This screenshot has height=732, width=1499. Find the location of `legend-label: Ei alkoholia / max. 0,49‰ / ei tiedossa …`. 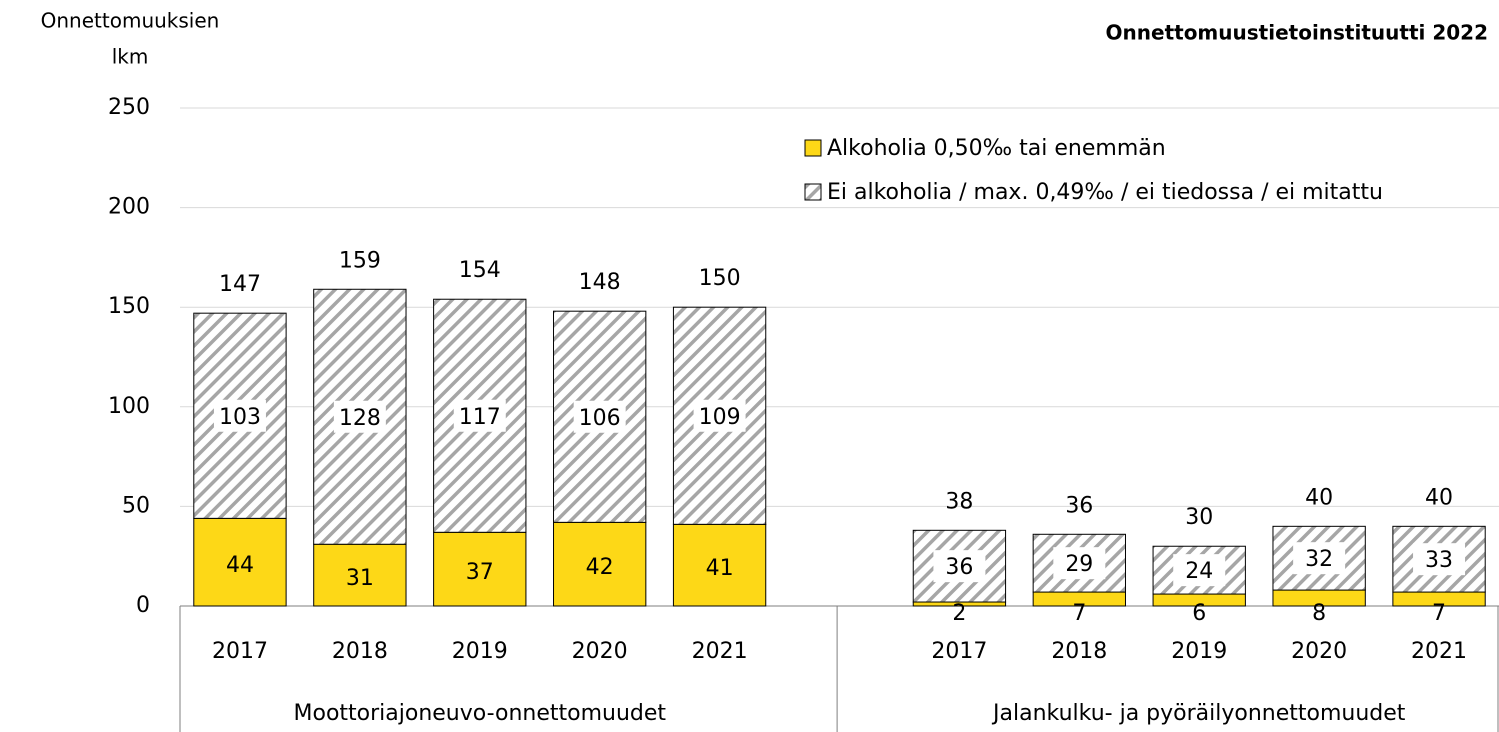

legend-label: Ei alkoholia / max. 0,49‰ / ei tiedossa … is located at coordinates (1105, 192).